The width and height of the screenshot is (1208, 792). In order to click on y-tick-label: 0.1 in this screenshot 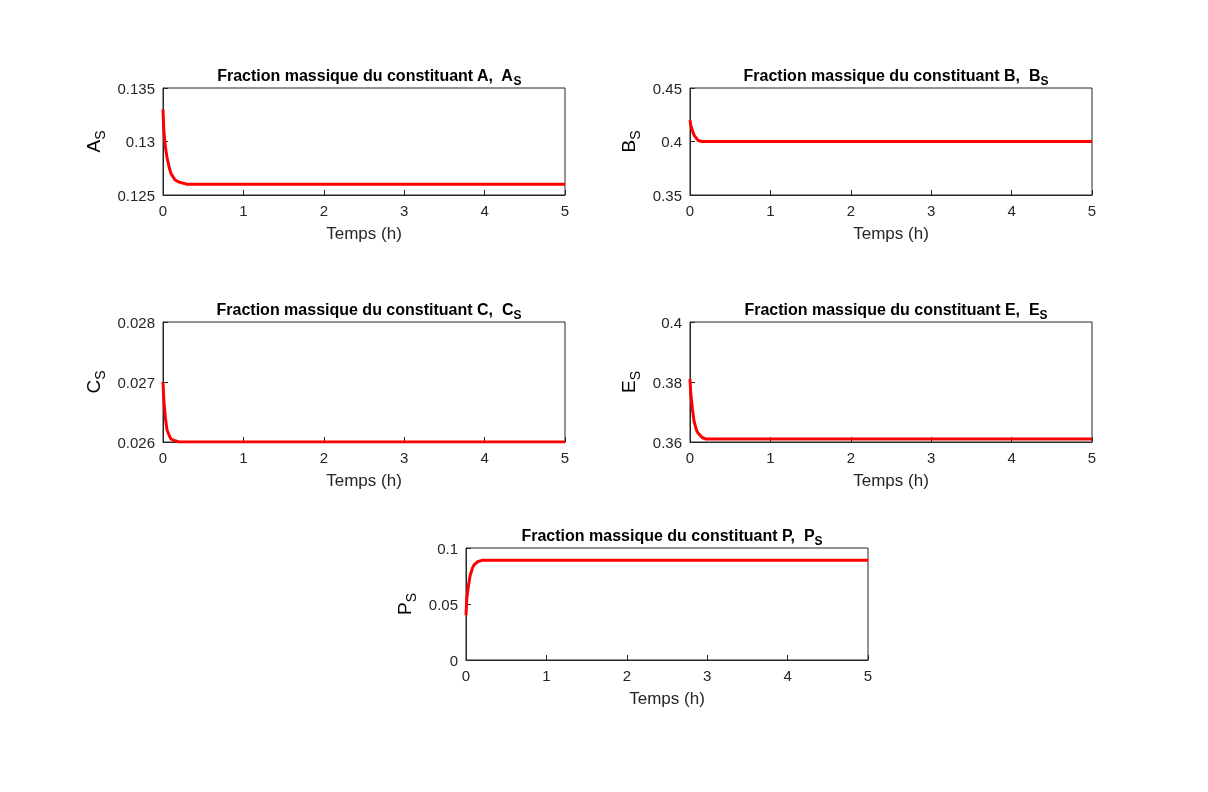, I will do `click(447, 548)`.